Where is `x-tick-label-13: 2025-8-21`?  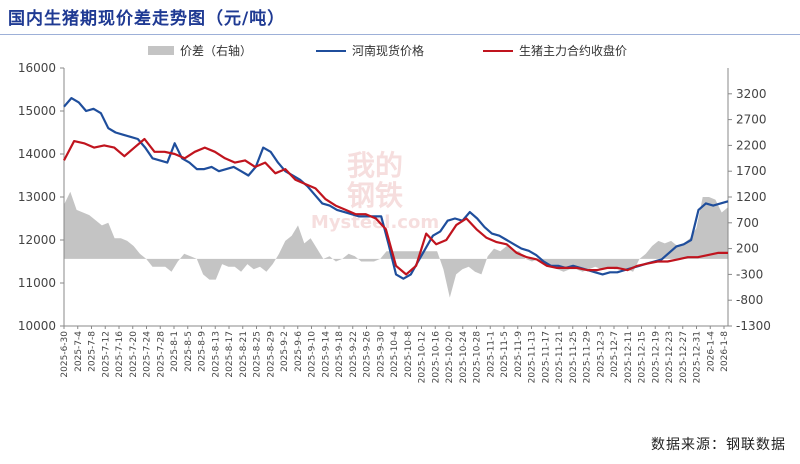
x-tick-label-13: 2025-8-21 is located at coordinates (244, 354).